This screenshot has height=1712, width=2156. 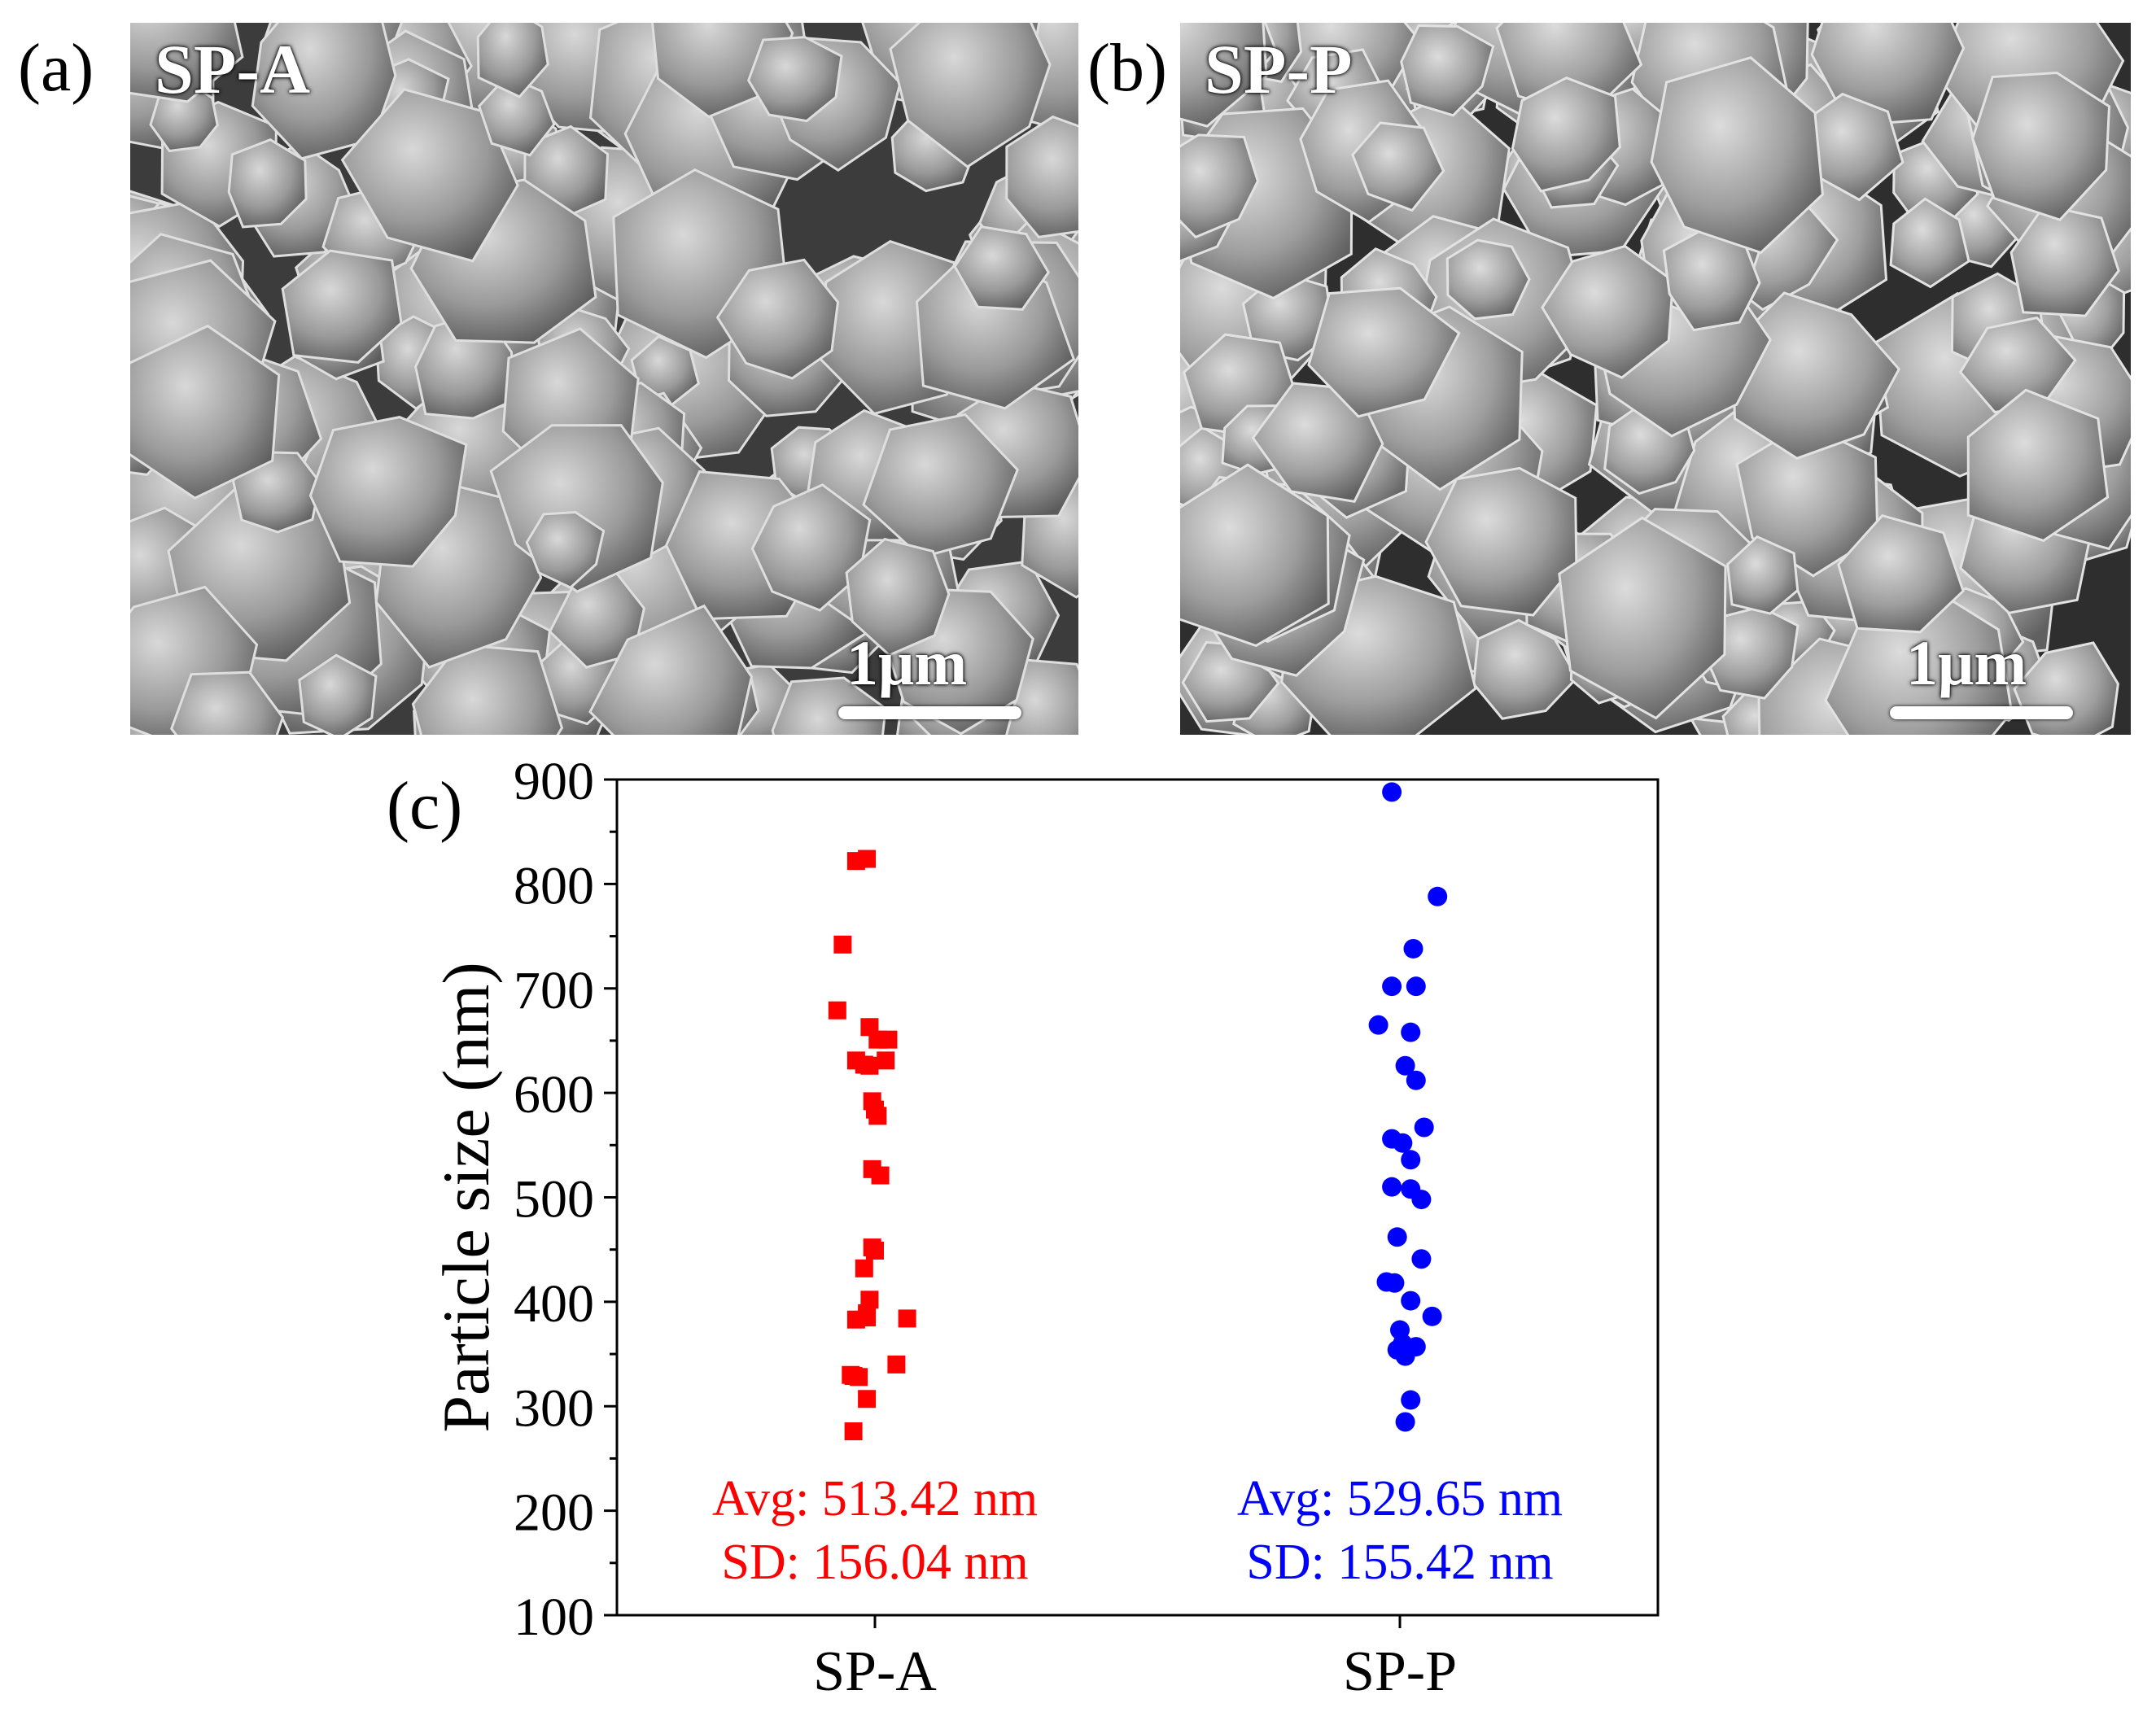 I want to click on sd-annotation: SD: 155.42 nm, so click(x=1399, y=1562).